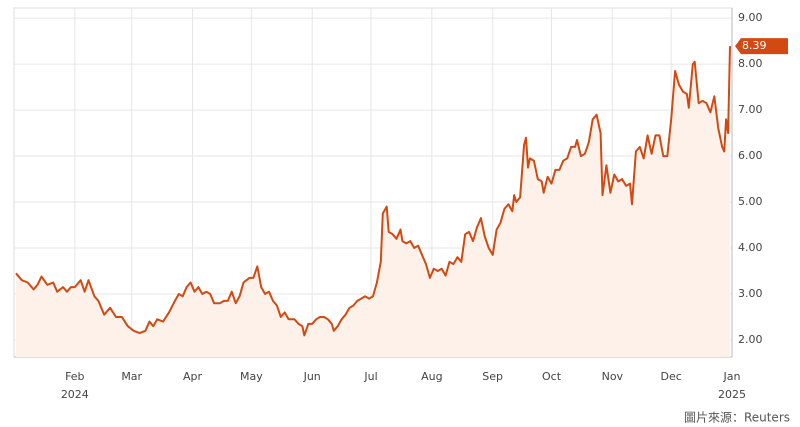 The width and height of the screenshot is (800, 427). I want to click on x-tick-label: May, so click(251, 376).